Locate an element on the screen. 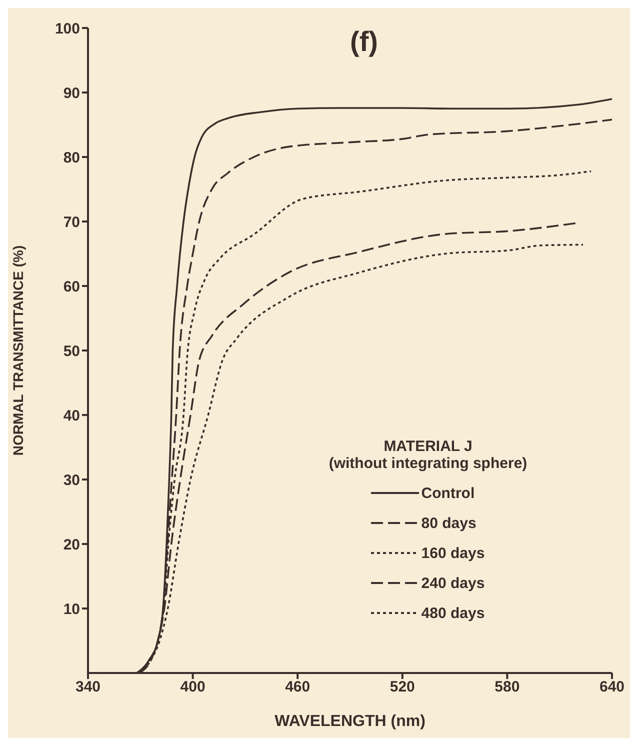  y-tick-label: 100 is located at coordinates (67, 29).